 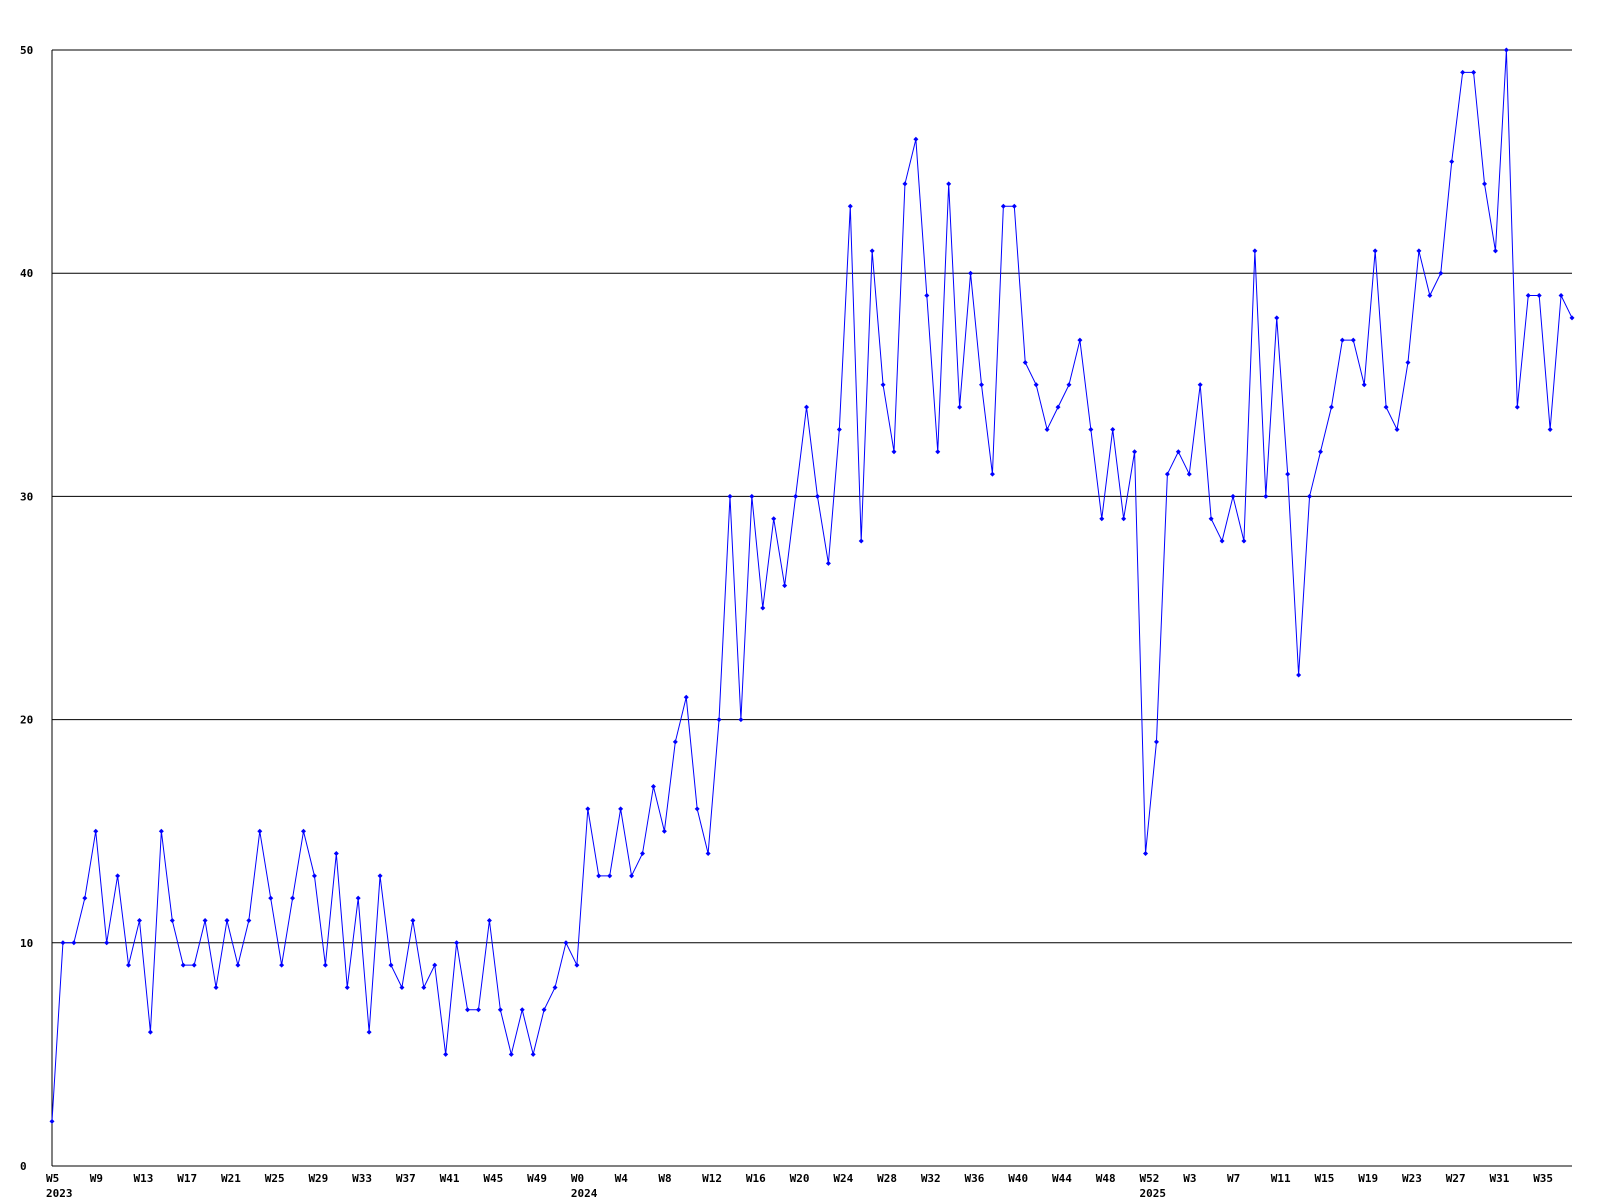 I want to click on x-tick-label: W45, so click(x=493, y=1178).